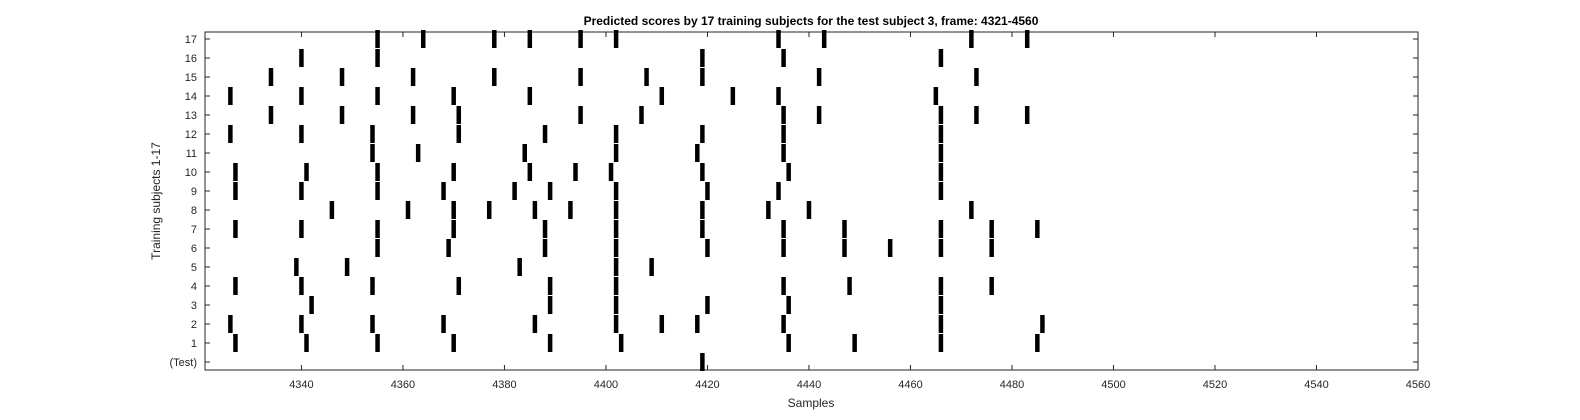  Describe the element at coordinates (194, 268) in the screenshot. I see `y-tick-label: 5` at that location.